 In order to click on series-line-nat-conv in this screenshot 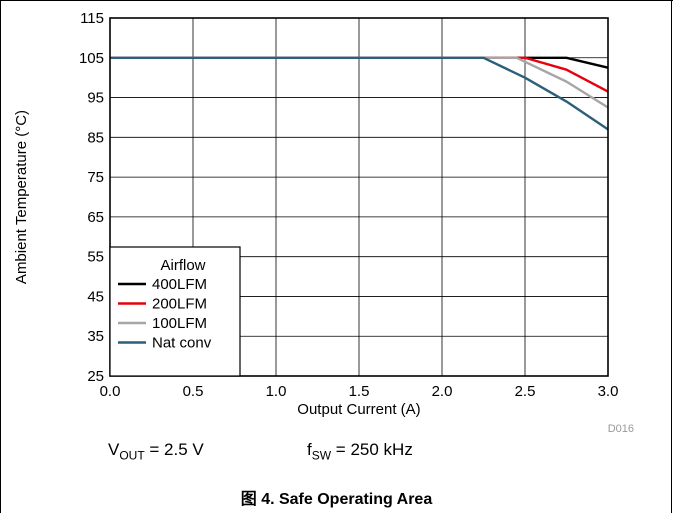, I will do `click(359, 93)`.